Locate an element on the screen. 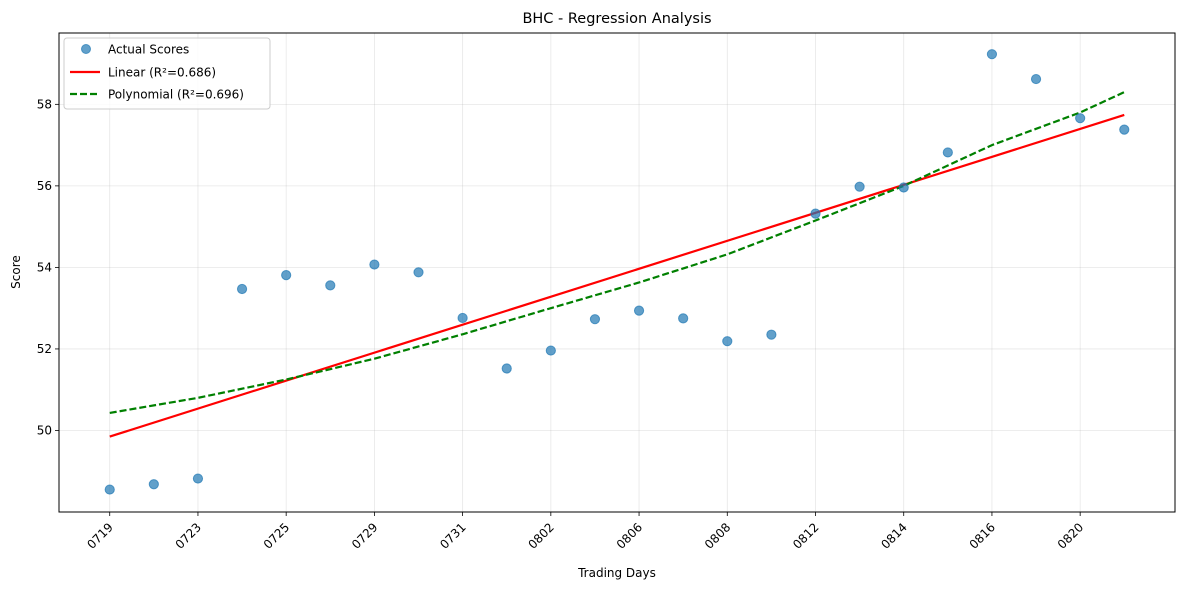 The width and height of the screenshot is (1189, 590). y-tick-label: 56 is located at coordinates (44, 186).